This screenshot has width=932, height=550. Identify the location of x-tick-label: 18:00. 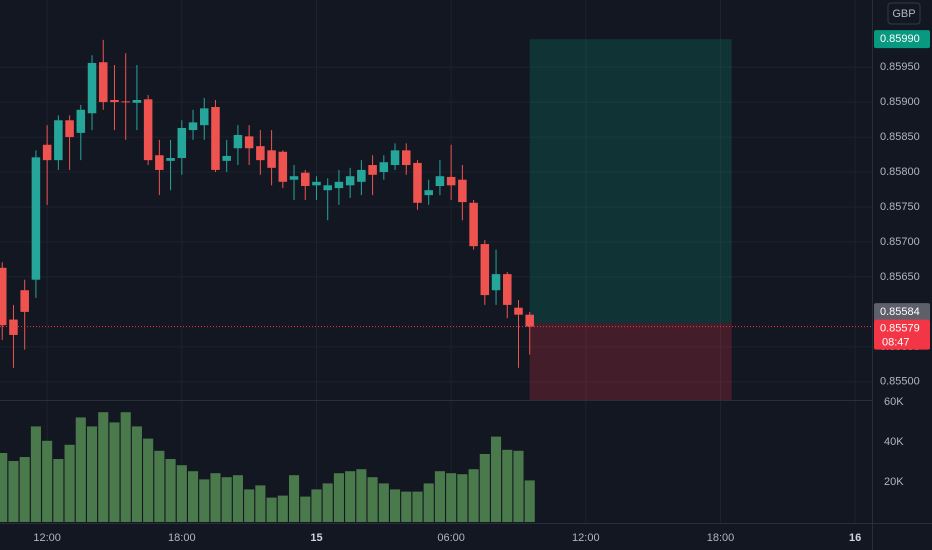
(182, 538).